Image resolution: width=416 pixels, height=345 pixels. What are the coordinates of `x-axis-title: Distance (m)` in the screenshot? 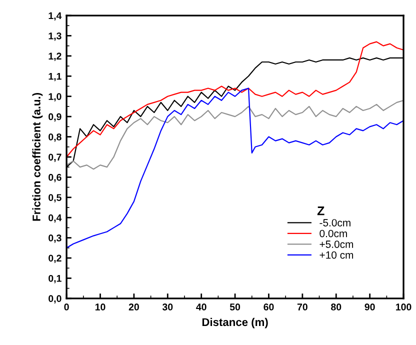 It's located at (235, 323).